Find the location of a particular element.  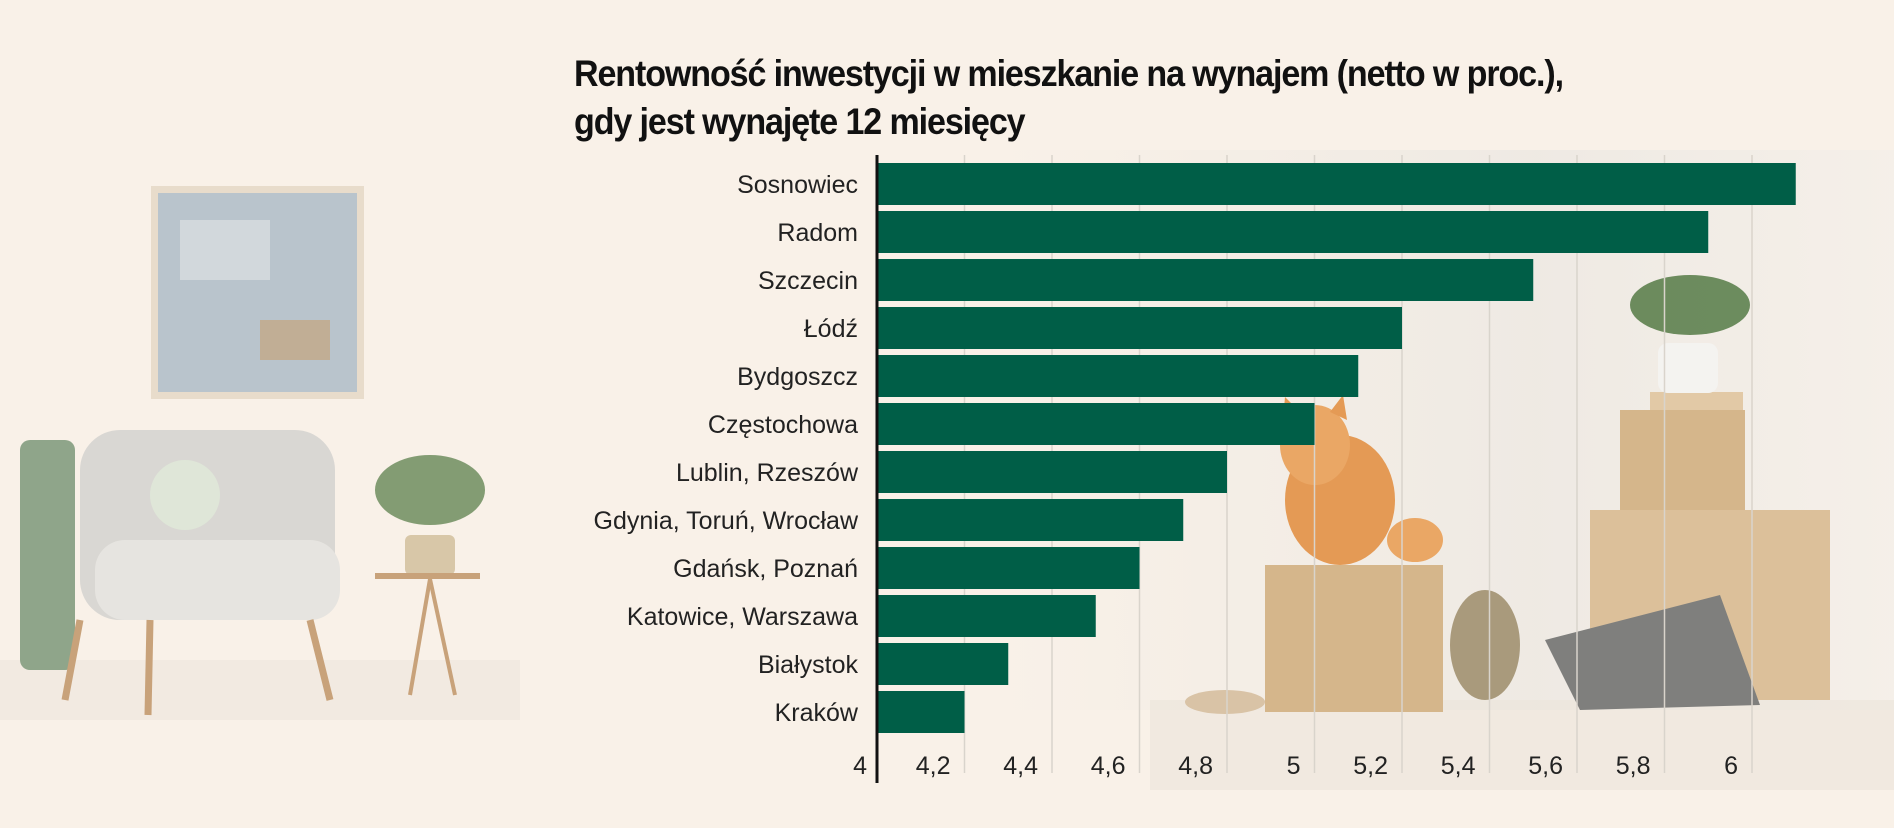

x-tick-label: 4,4 is located at coordinates (1020, 766).